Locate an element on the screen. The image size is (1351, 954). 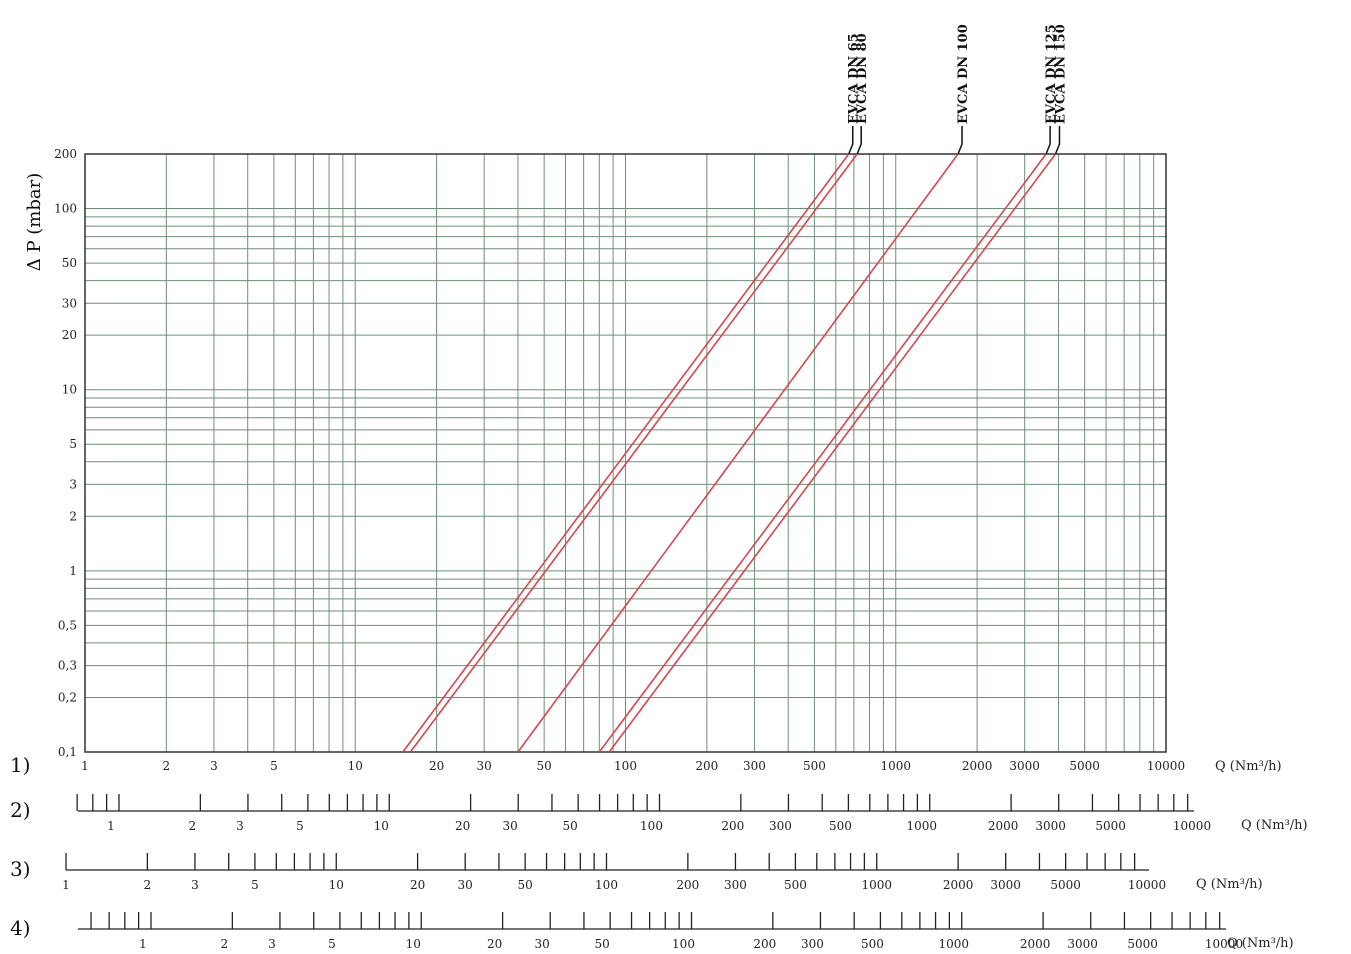
series-label: EVCA DN 100 is located at coordinates (963, 74).